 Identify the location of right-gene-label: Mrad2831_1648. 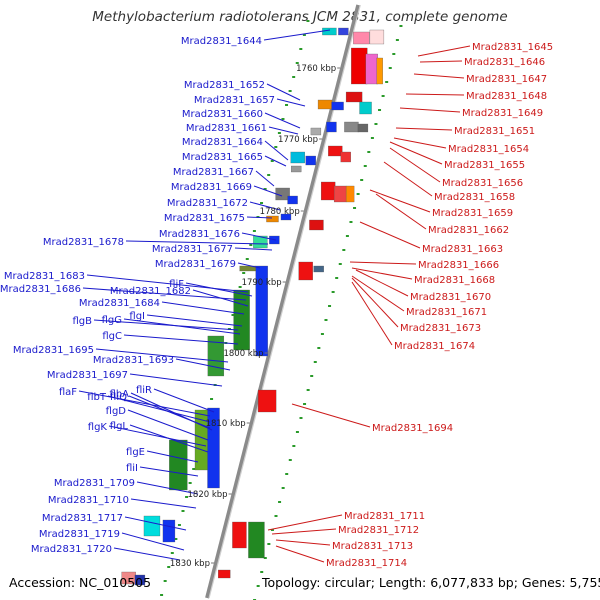
(506, 96).